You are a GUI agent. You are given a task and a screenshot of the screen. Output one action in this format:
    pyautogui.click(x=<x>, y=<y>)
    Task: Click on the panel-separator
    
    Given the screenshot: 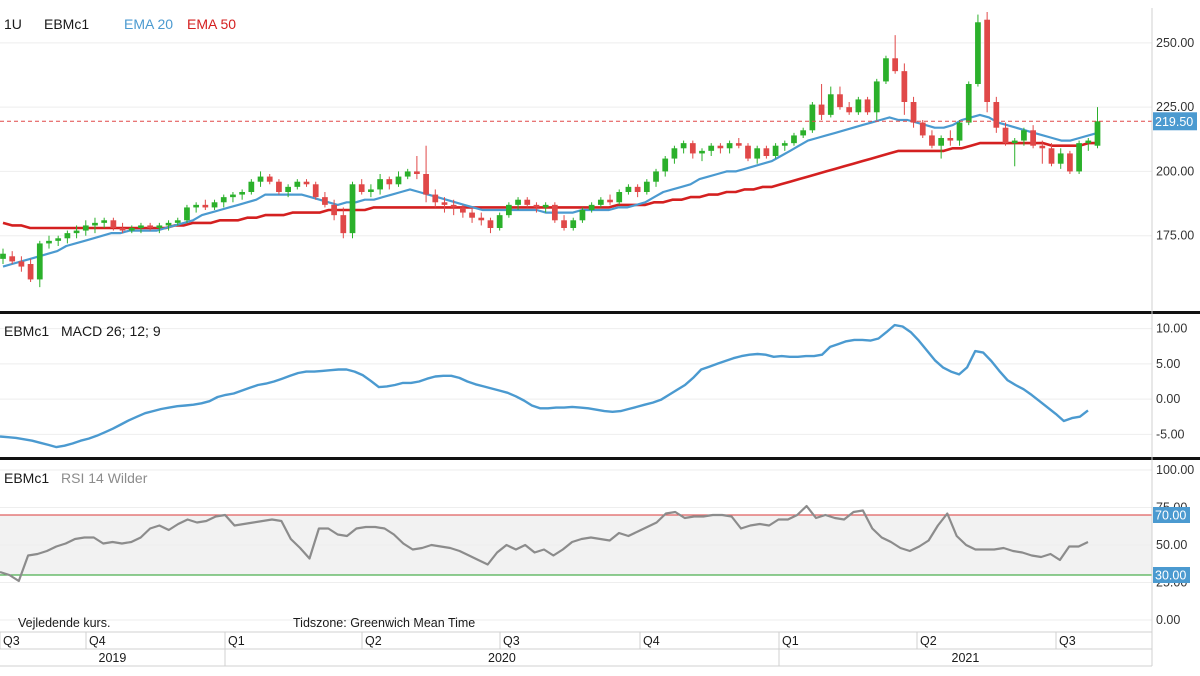 What is the action you would take?
    pyautogui.click(x=600, y=312)
    